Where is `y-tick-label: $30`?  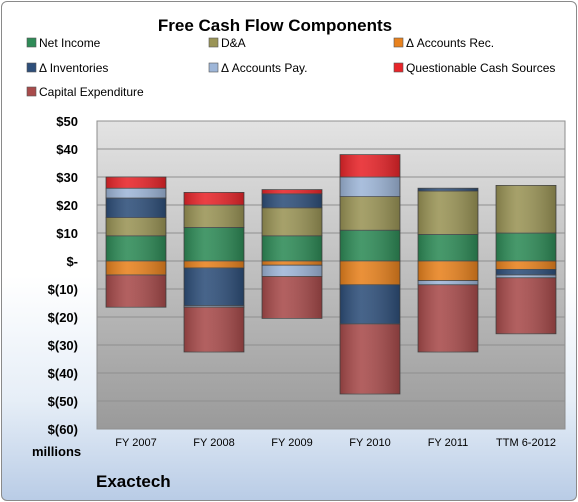 y-tick-label: $30 is located at coordinates (67, 177).